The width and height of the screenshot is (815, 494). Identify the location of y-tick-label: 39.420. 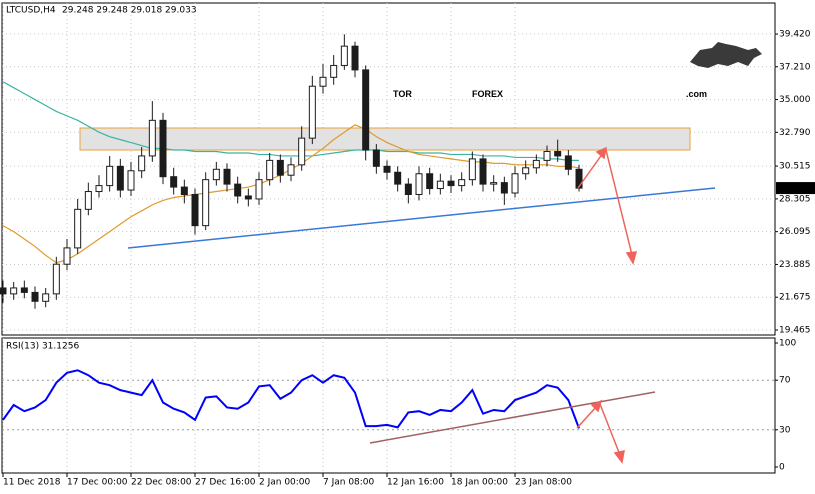
(795, 35).